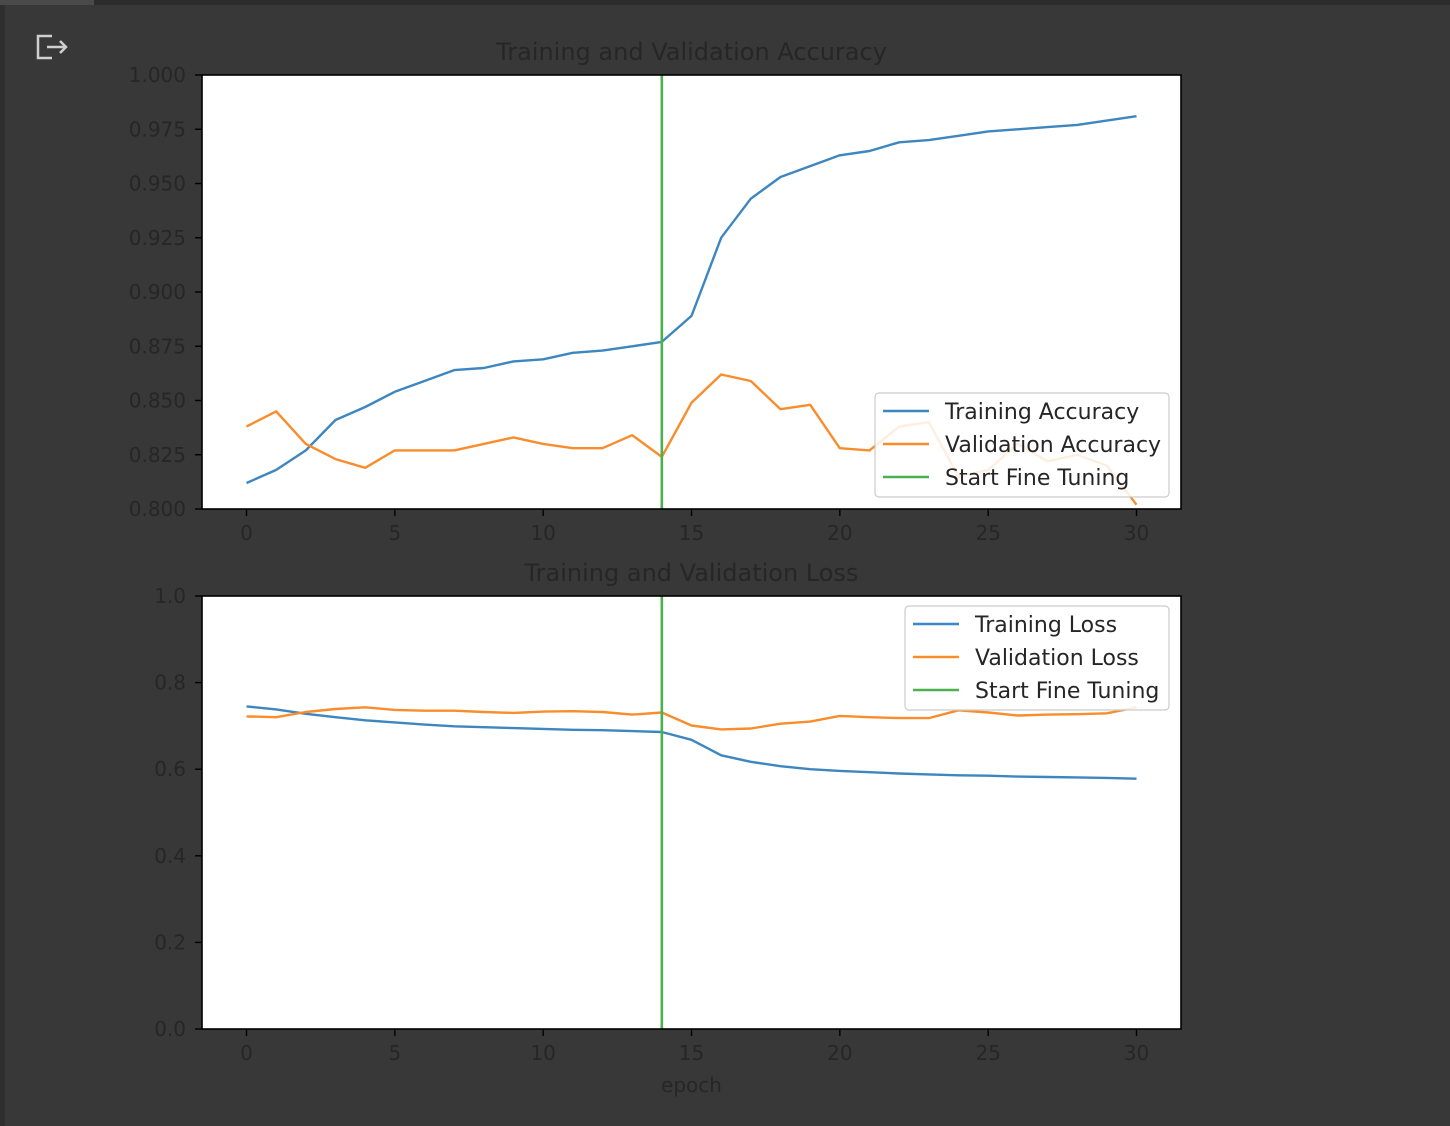  Describe the element at coordinates (1053, 445) in the screenshot. I see `accuracy-legend-label: Validation Accuracy` at that location.